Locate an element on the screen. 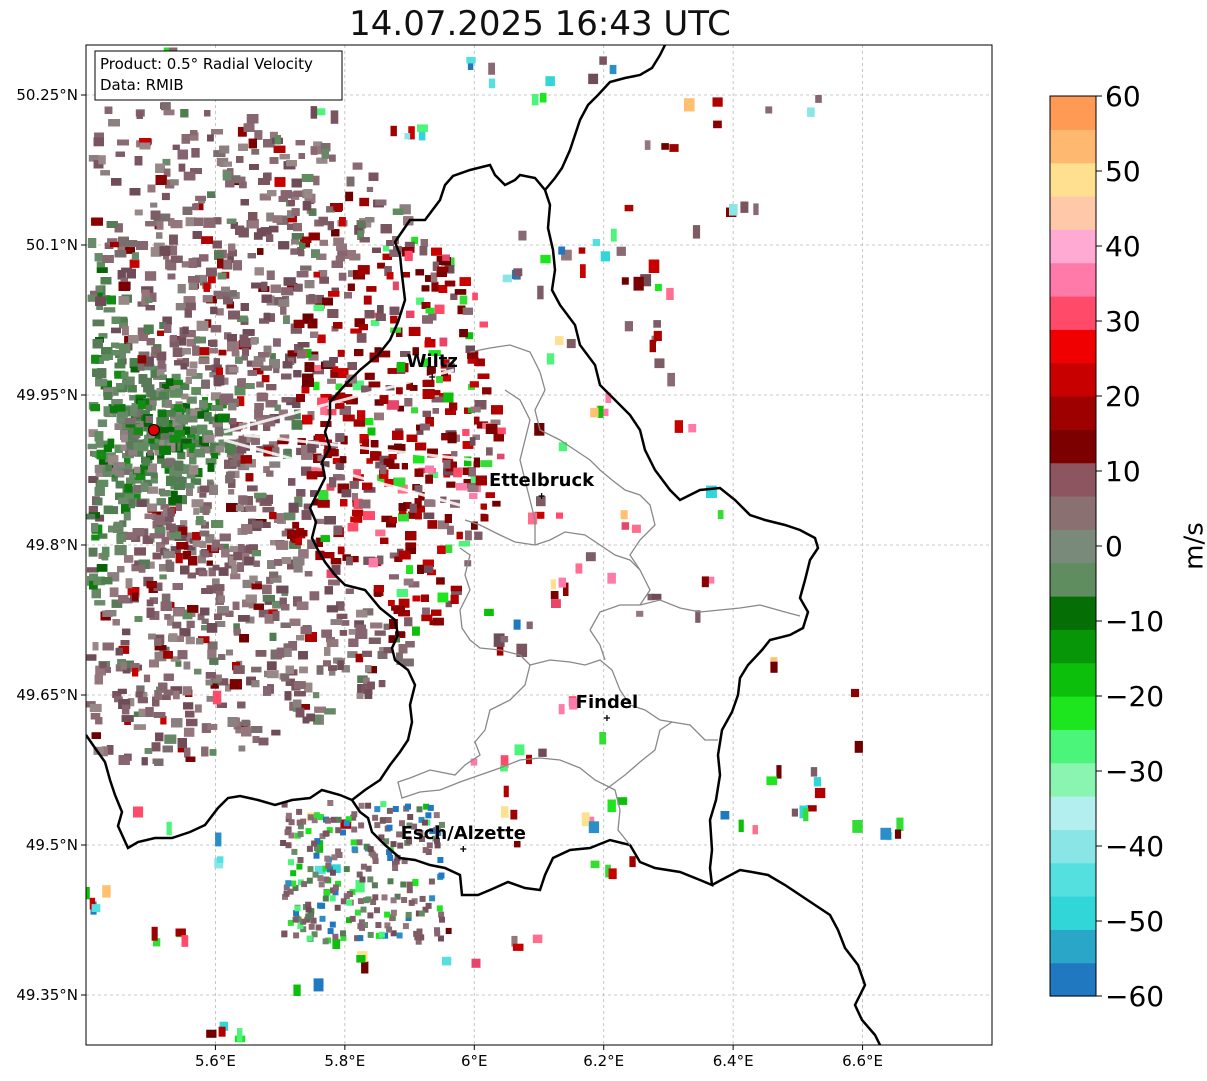 The height and width of the screenshot is (1081, 1207). y-tick-label: 49.65°N is located at coordinates (47, 695).